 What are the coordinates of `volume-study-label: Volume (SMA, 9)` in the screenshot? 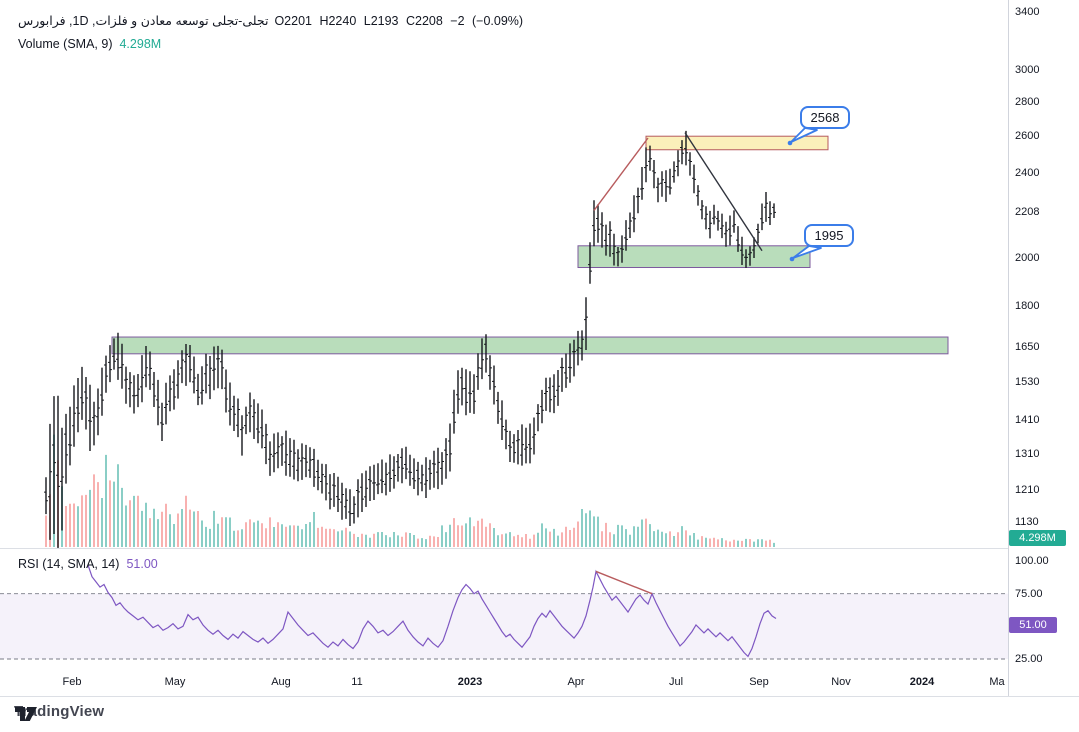 It's located at (65, 44).